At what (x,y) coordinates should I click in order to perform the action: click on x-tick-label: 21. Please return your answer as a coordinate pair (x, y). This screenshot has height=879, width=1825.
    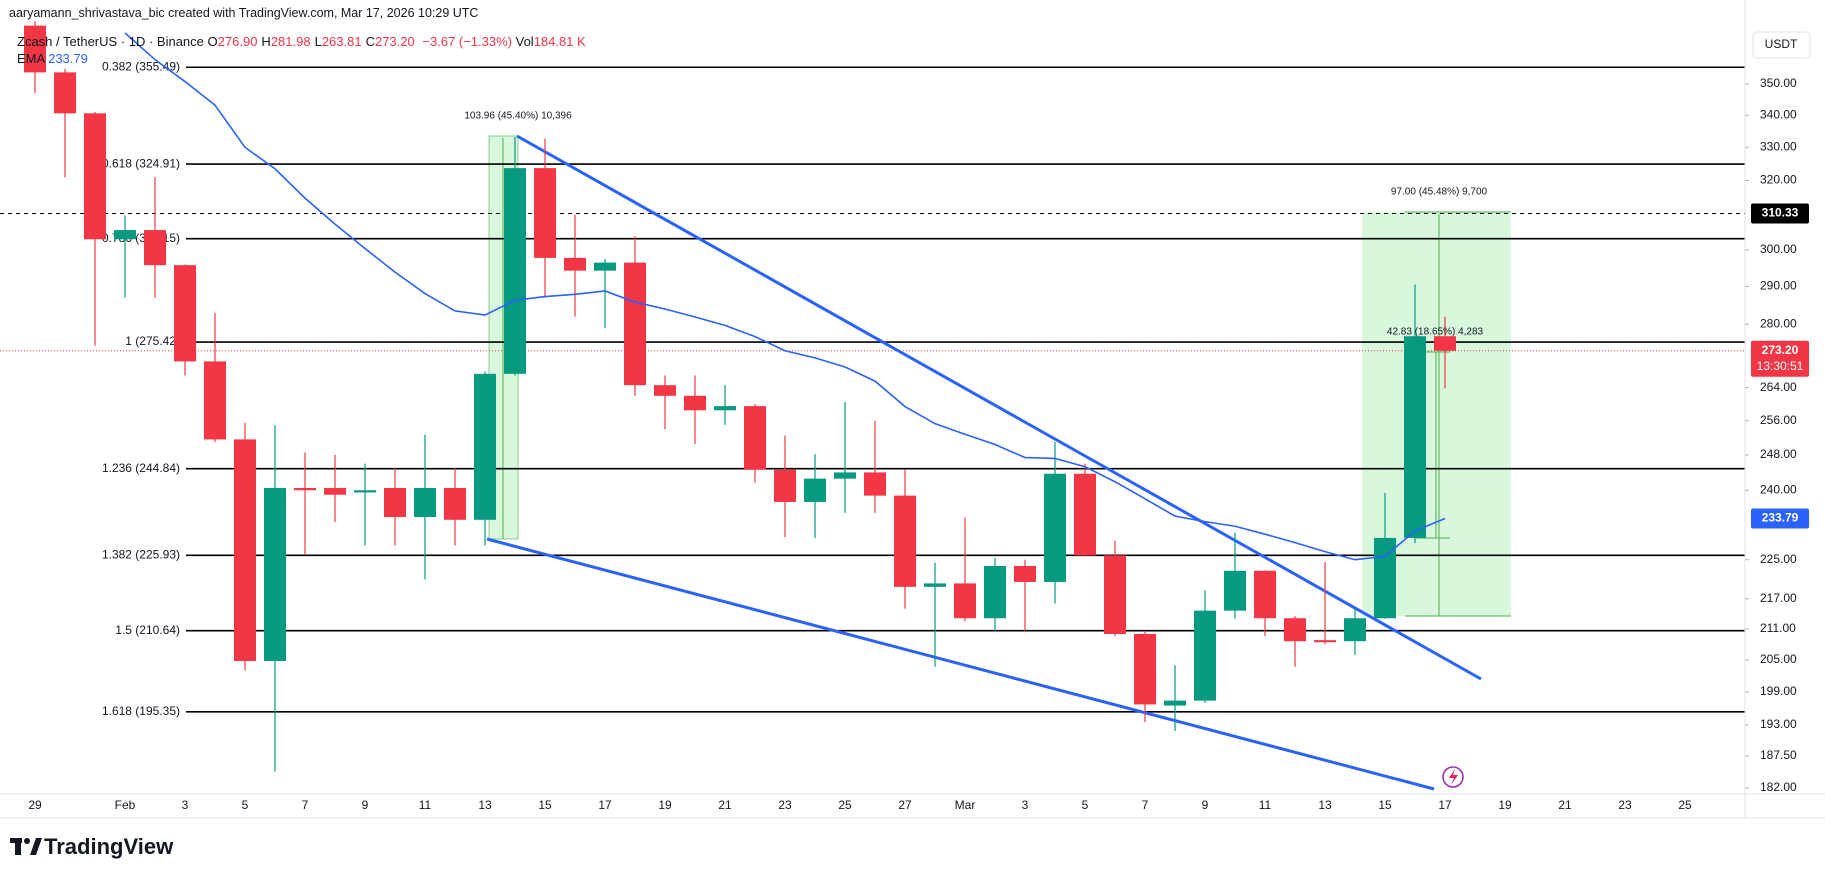
    Looking at the image, I should click on (1565, 805).